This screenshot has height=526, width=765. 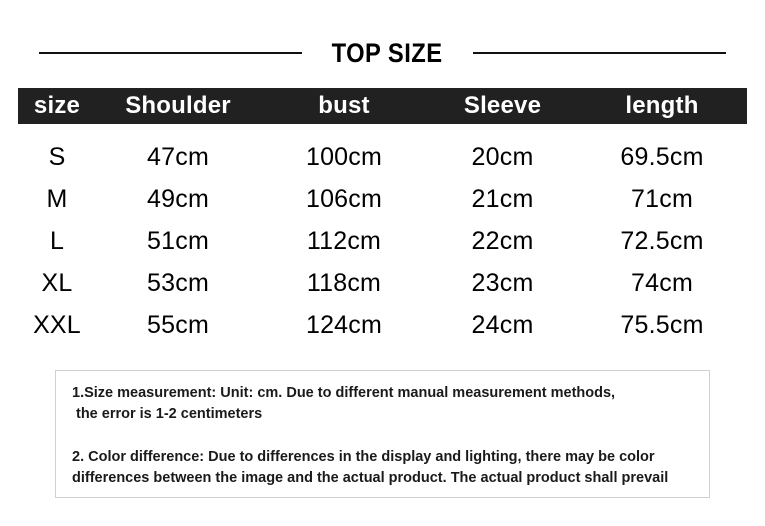 I want to click on chart-title-row: TOP SIZE, so click(x=382, y=53).